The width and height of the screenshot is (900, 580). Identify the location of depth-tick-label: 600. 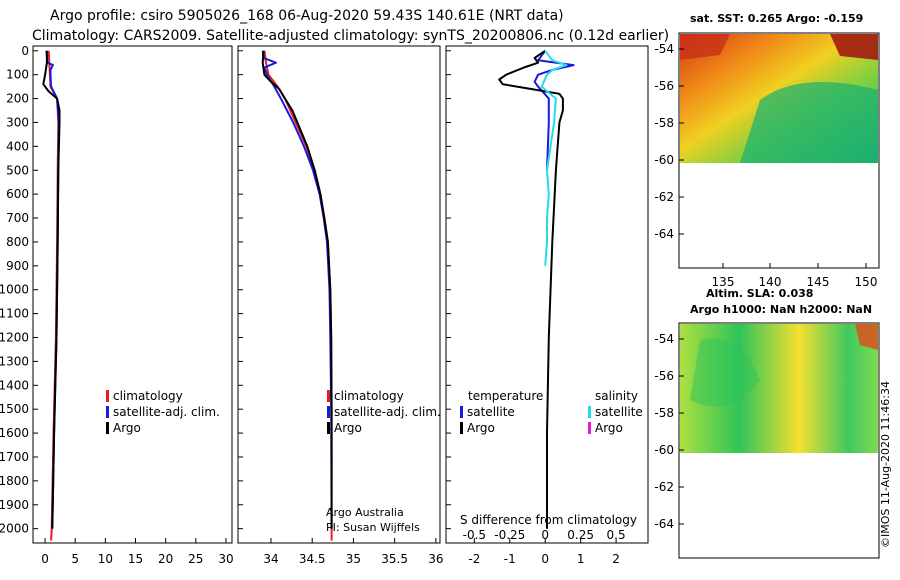
(17, 194).